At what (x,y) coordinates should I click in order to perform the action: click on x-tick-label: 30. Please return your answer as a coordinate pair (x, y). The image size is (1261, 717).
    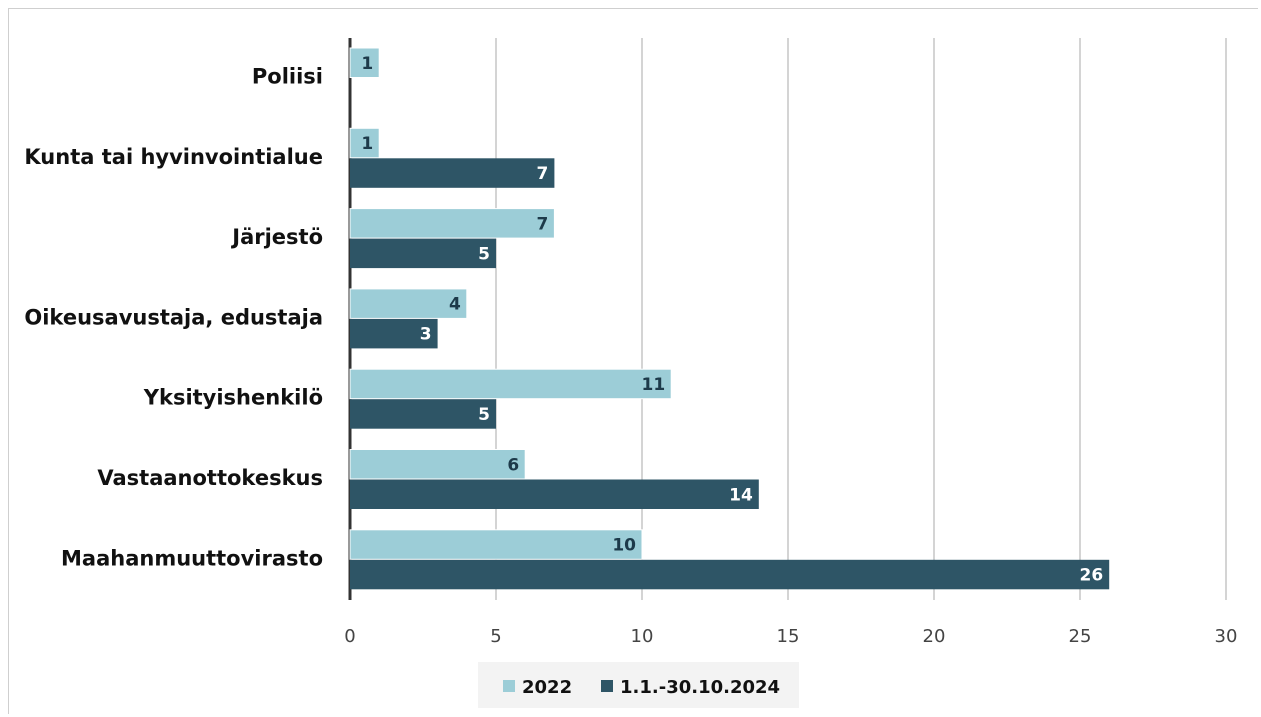
    Looking at the image, I should click on (1226, 636).